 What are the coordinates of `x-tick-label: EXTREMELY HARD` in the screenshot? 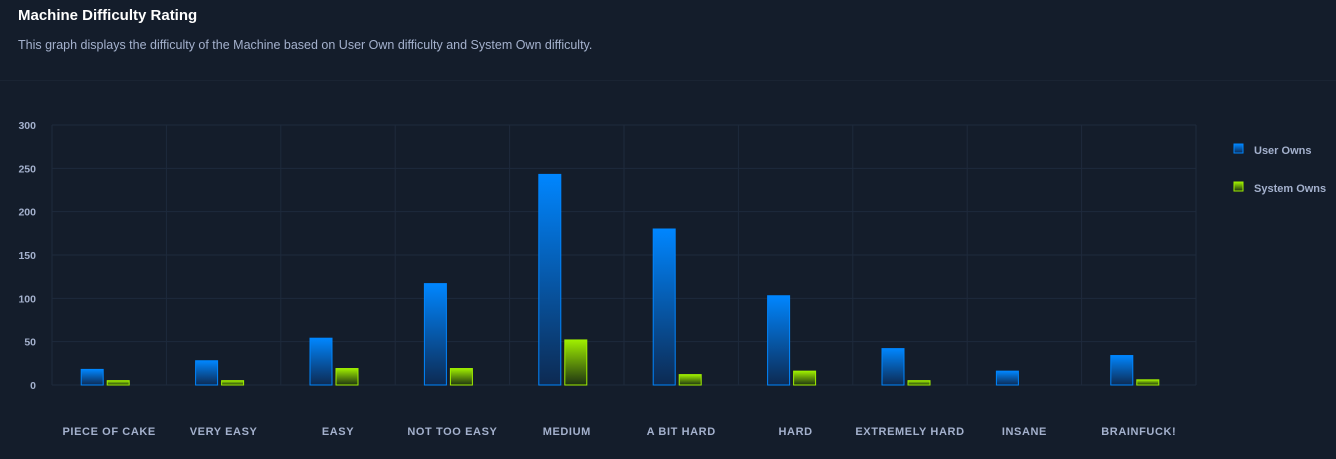 It's located at (909, 432).